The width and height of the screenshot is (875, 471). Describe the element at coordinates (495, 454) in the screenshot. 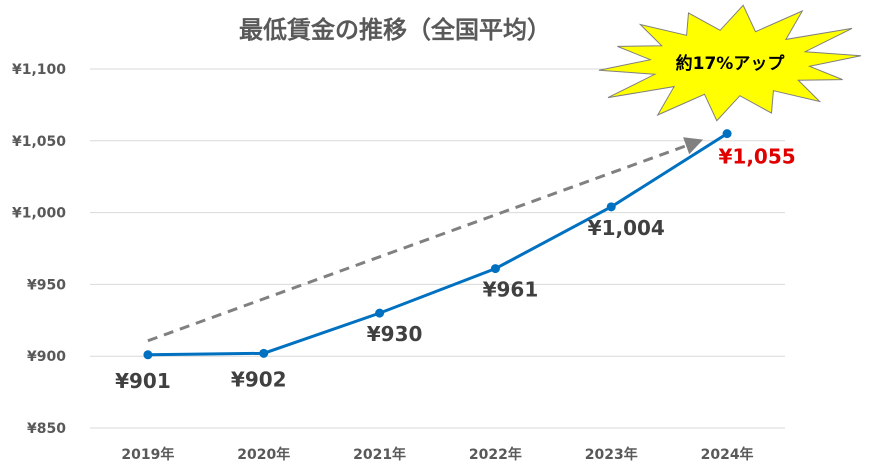

I see `x-tick-label: 2022年` at that location.